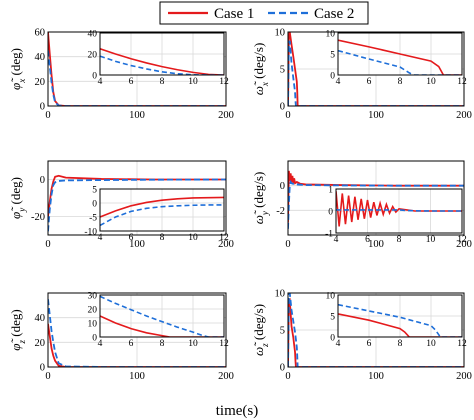  I want to click on inset-omega-y: 4 6 8 10 12 -1 0 1, so click(396, 216).